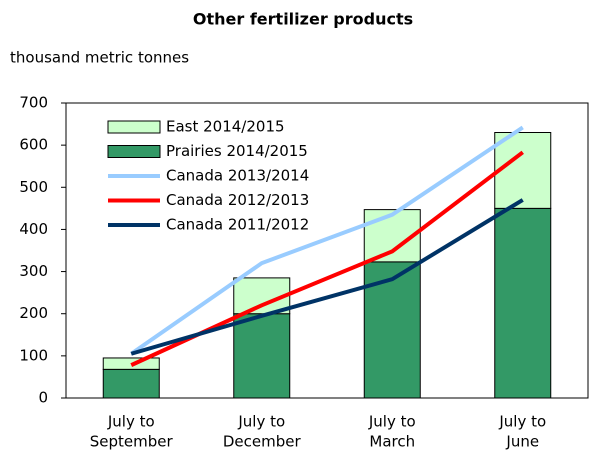 The height and width of the screenshot is (457, 607). What do you see at coordinates (522, 442) in the screenshot?
I see `x-tick-label: June` at bounding box center [522, 442].